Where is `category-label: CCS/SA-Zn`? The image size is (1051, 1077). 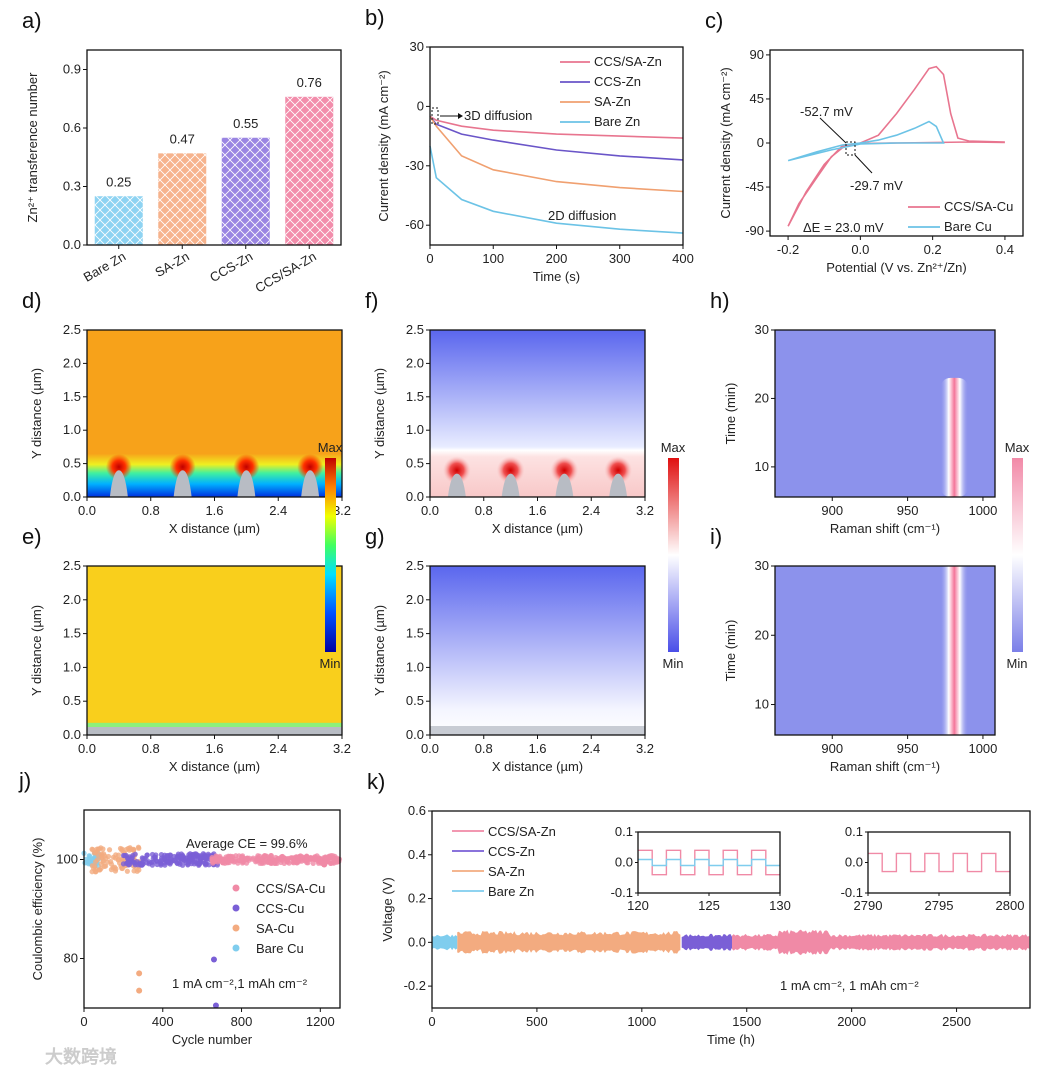 category-label: CCS/SA-Zn is located at coordinates (285, 272).